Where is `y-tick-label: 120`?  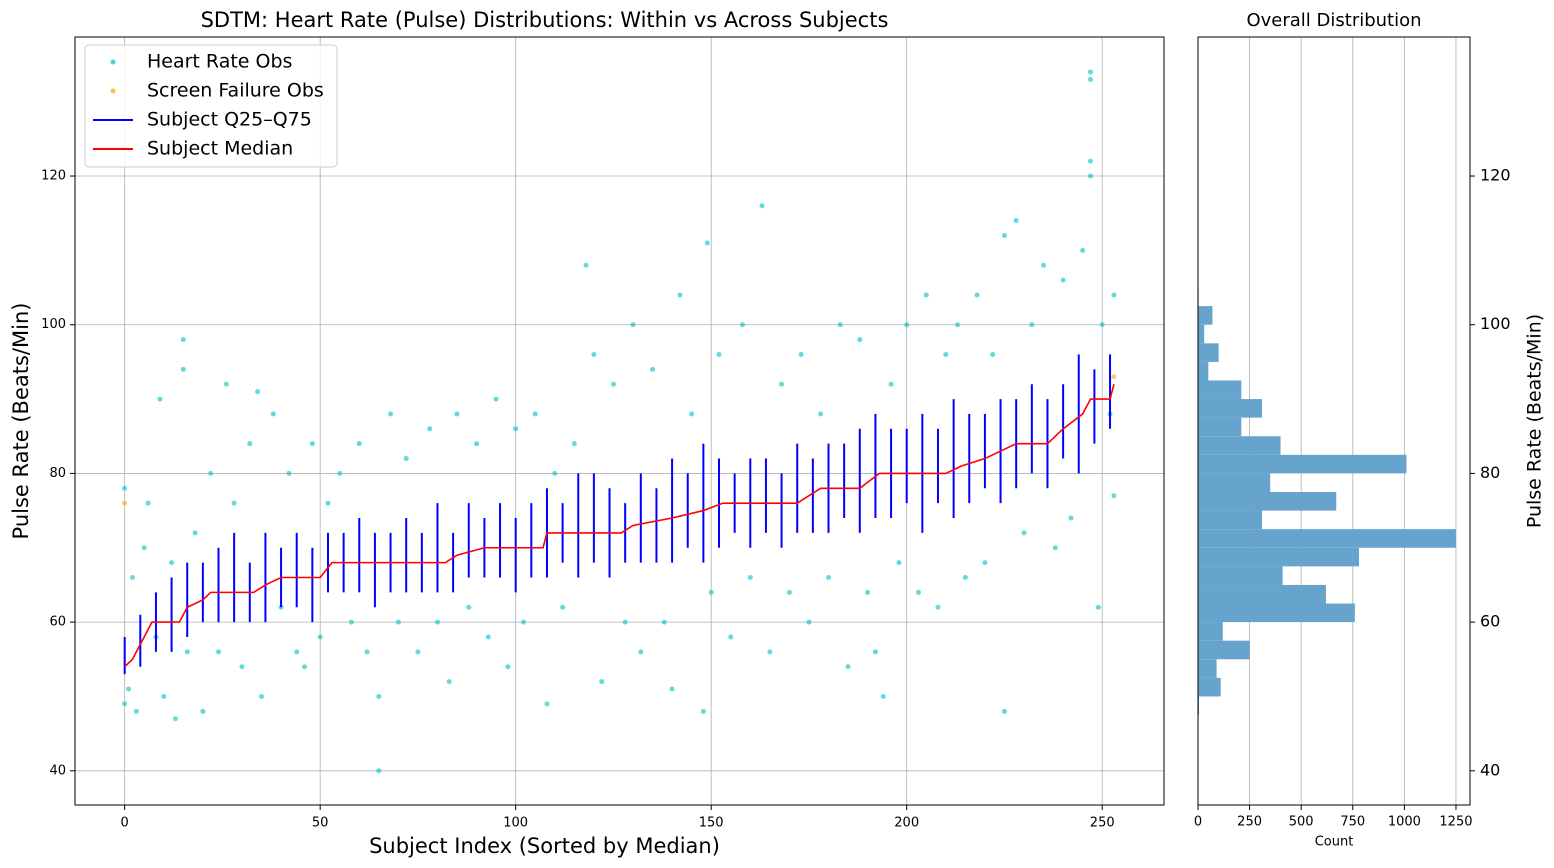
y-tick-label: 120 is located at coordinates (53, 176).